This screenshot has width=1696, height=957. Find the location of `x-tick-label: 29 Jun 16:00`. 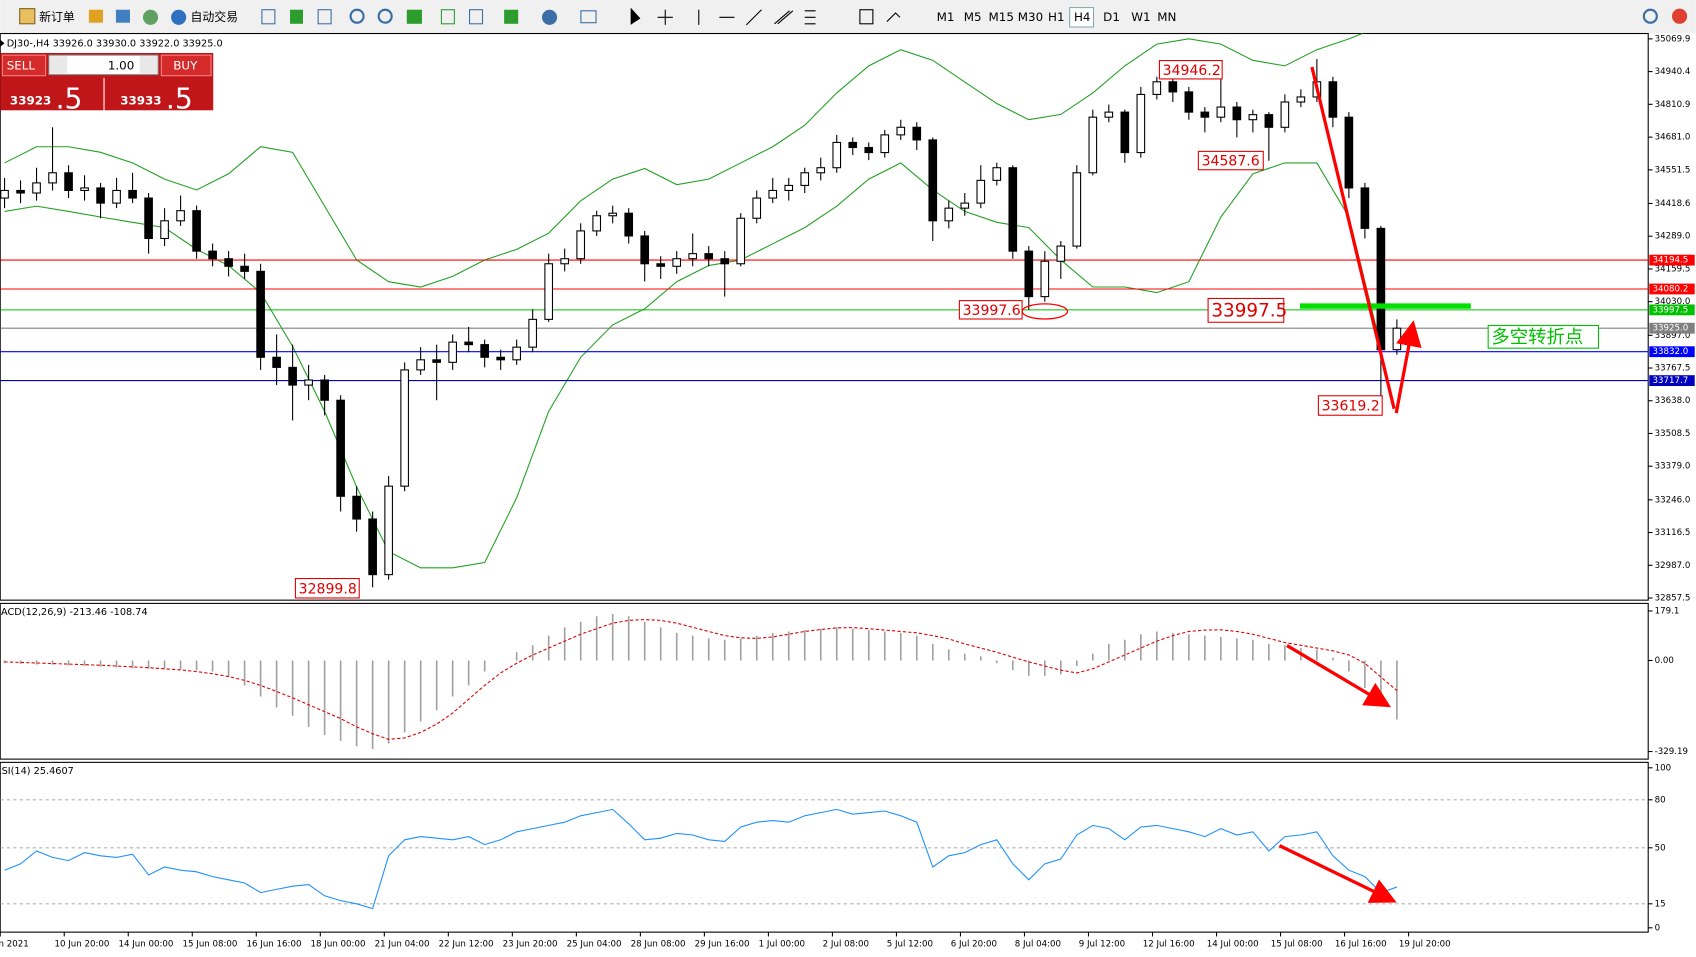

x-tick-label: 29 Jun 16:00 is located at coordinates (722, 945).